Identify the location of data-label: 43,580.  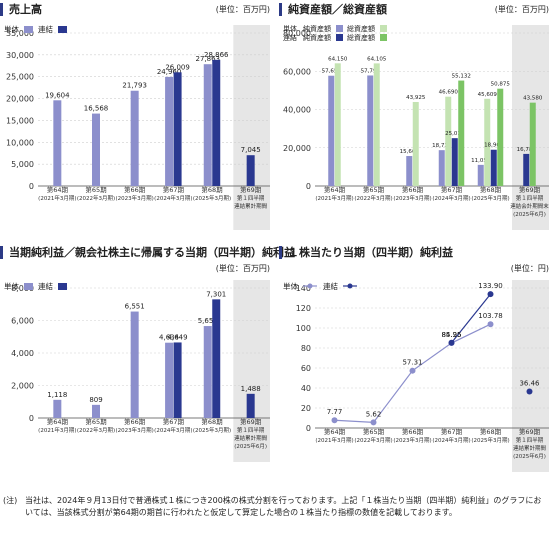
(533, 99).